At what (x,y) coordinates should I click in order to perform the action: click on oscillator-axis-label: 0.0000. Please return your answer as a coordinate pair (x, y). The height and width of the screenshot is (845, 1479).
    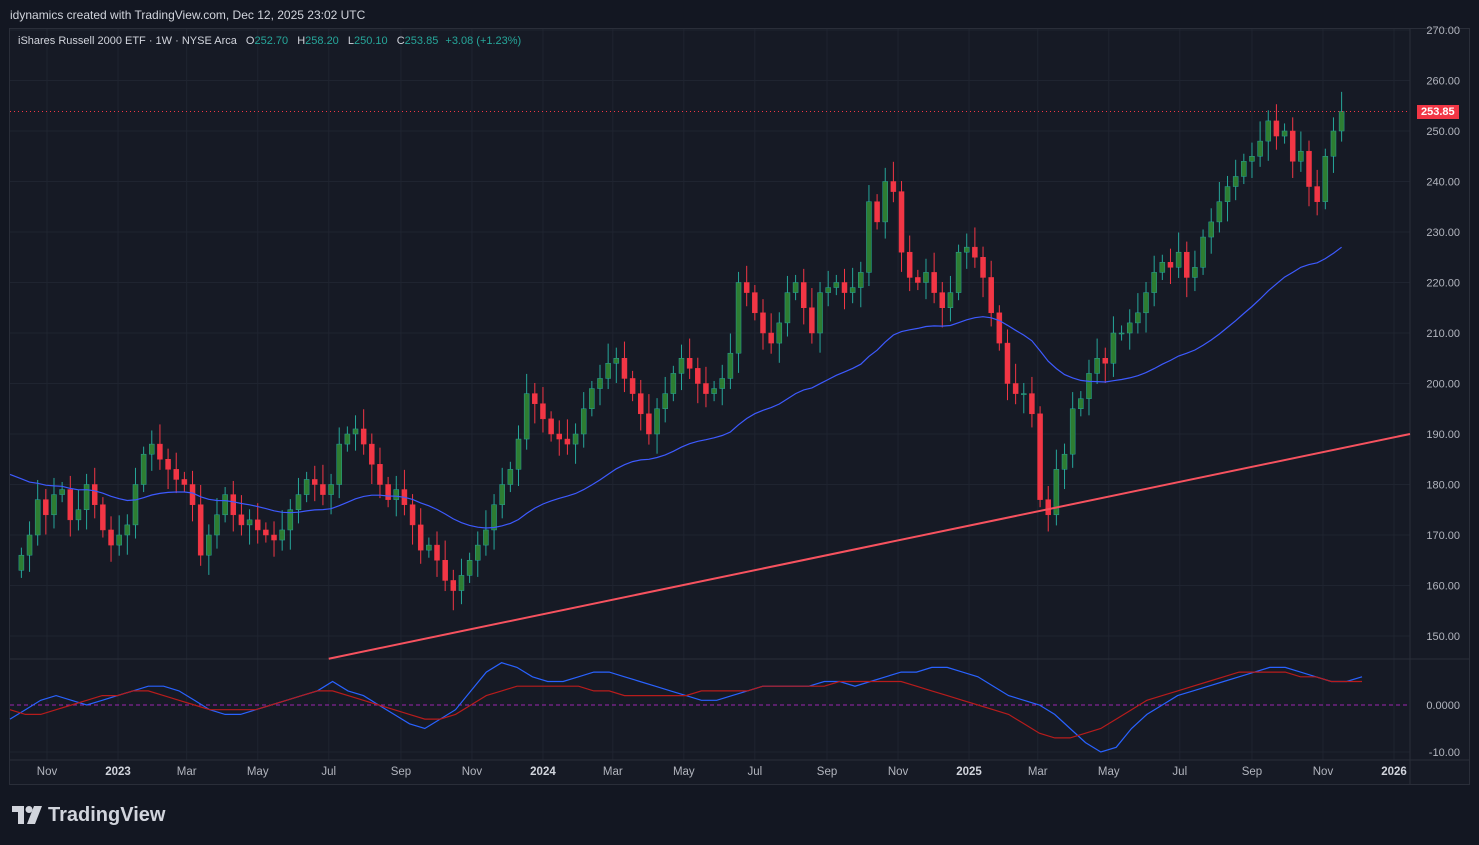
    Looking at the image, I should click on (1443, 706).